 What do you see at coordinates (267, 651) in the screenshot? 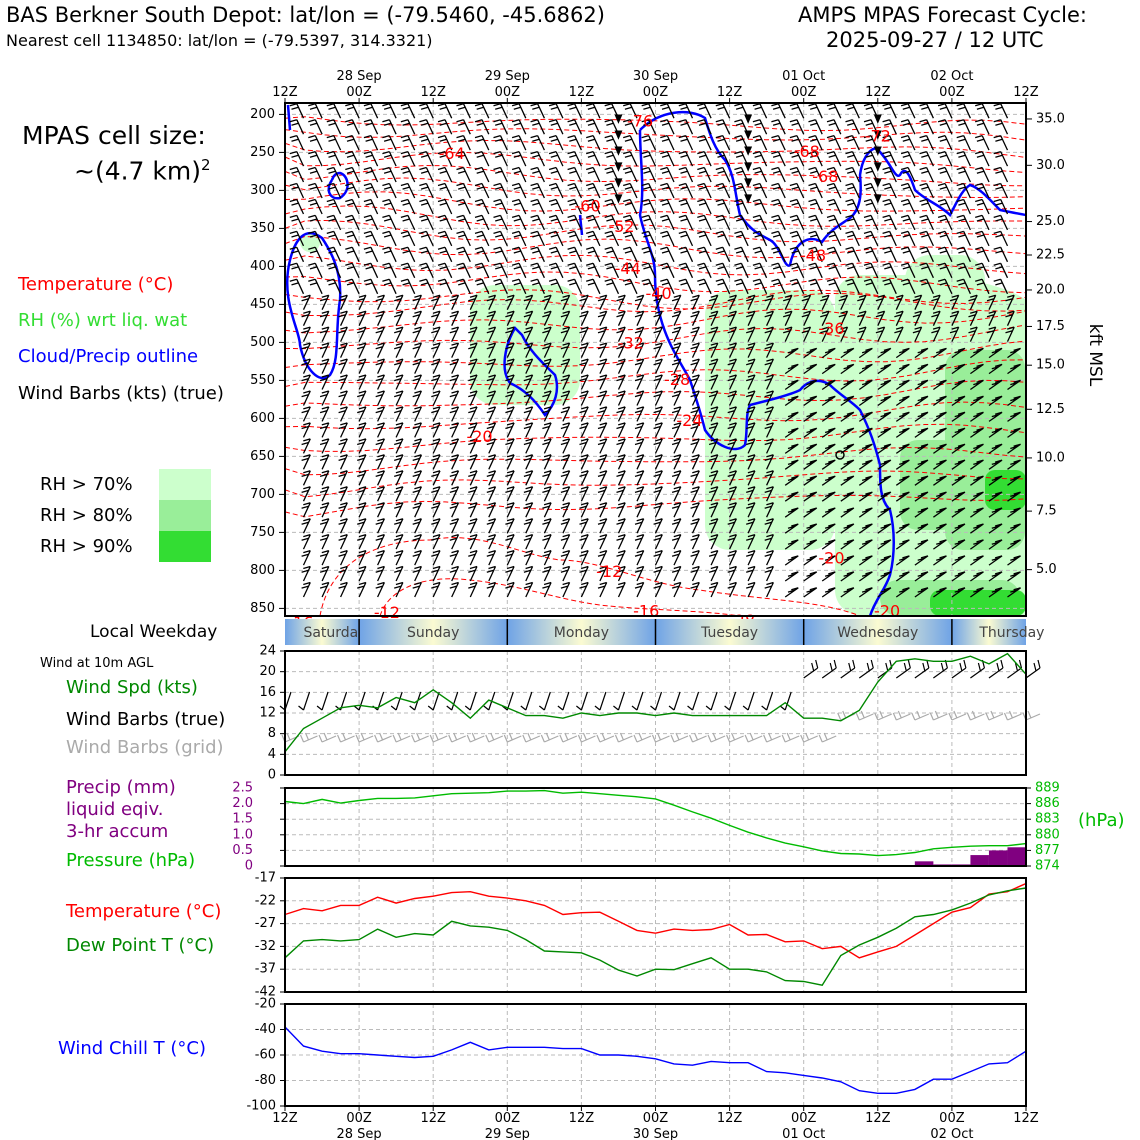
I see `wind-tick-label: 24` at bounding box center [267, 651].